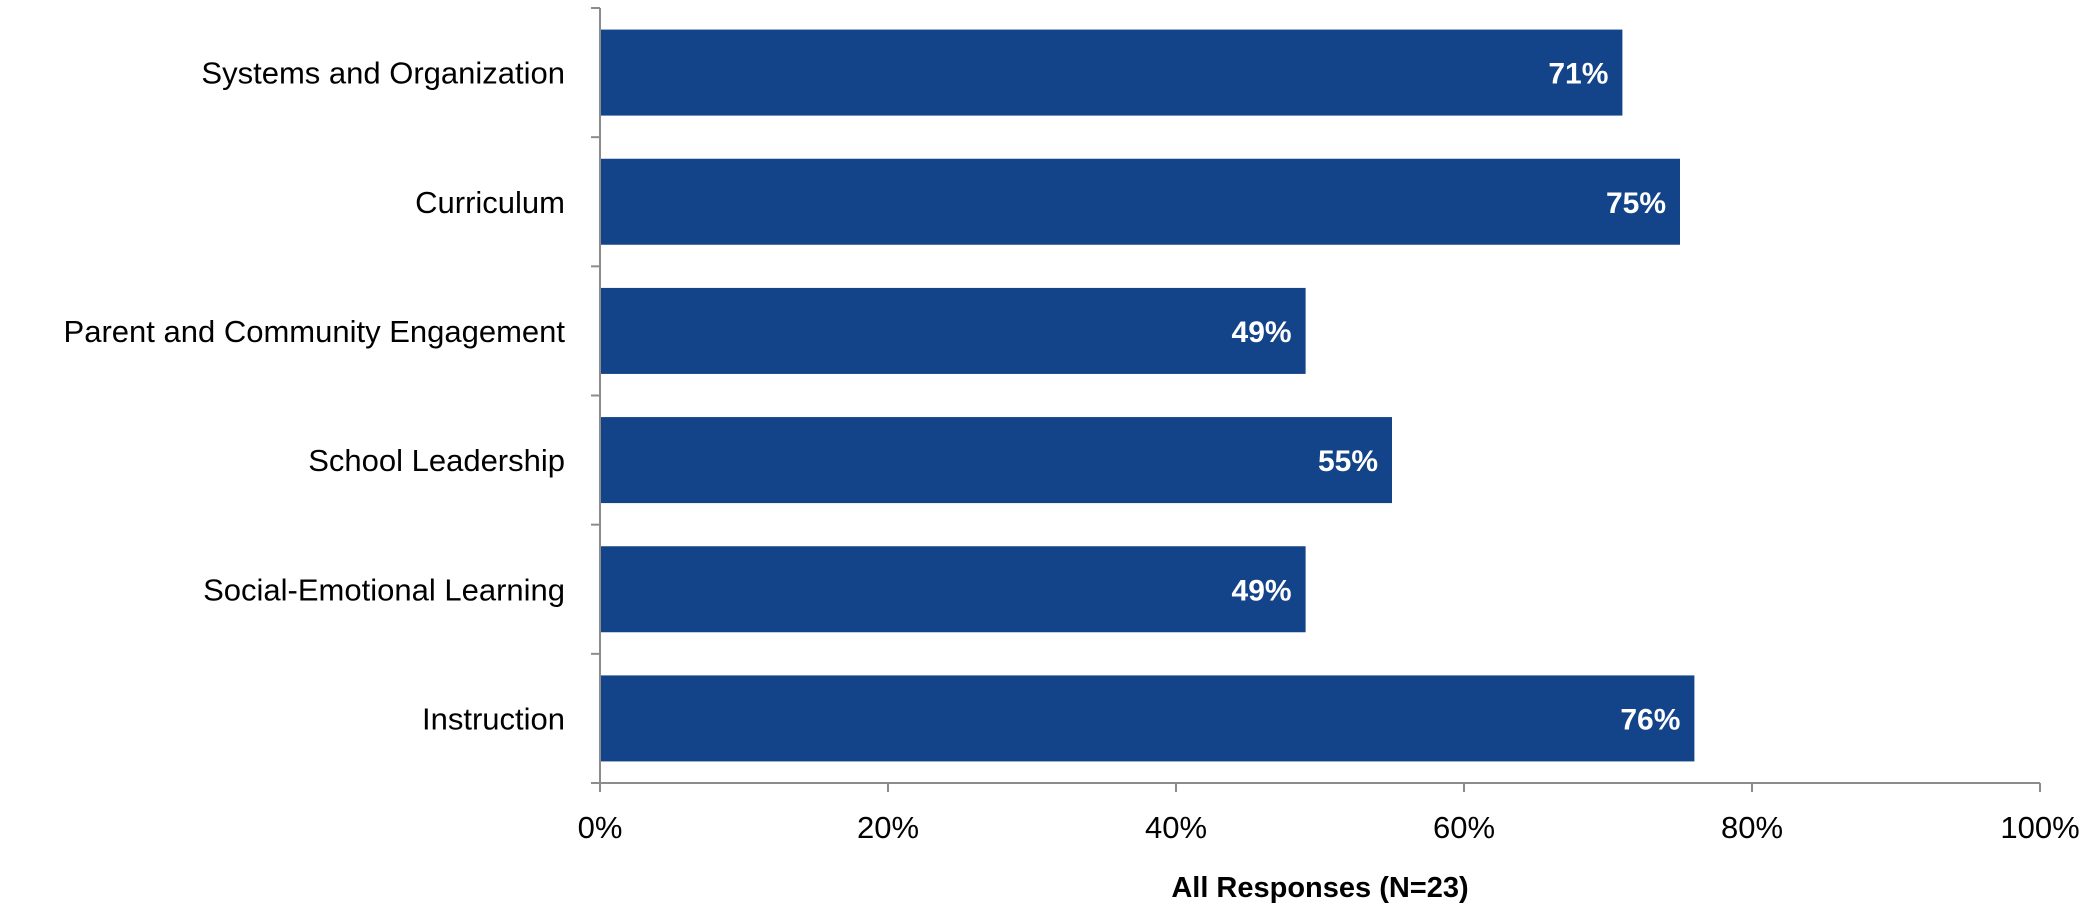 This screenshot has width=2099, height=903. What do you see at coordinates (315, 331) in the screenshot?
I see `category-label: Parent and Community Engagement` at bounding box center [315, 331].